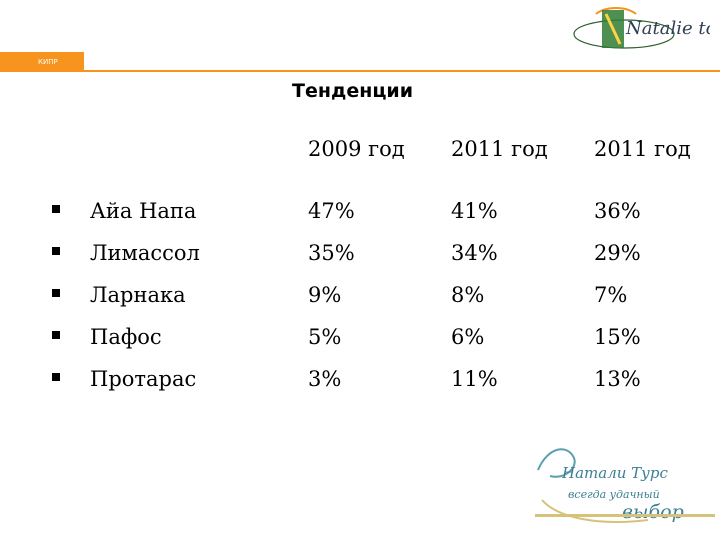 This screenshot has width=720, height=540. What do you see at coordinates (356, 149) in the screenshot?
I see `column-header-1: 2009 год` at bounding box center [356, 149].